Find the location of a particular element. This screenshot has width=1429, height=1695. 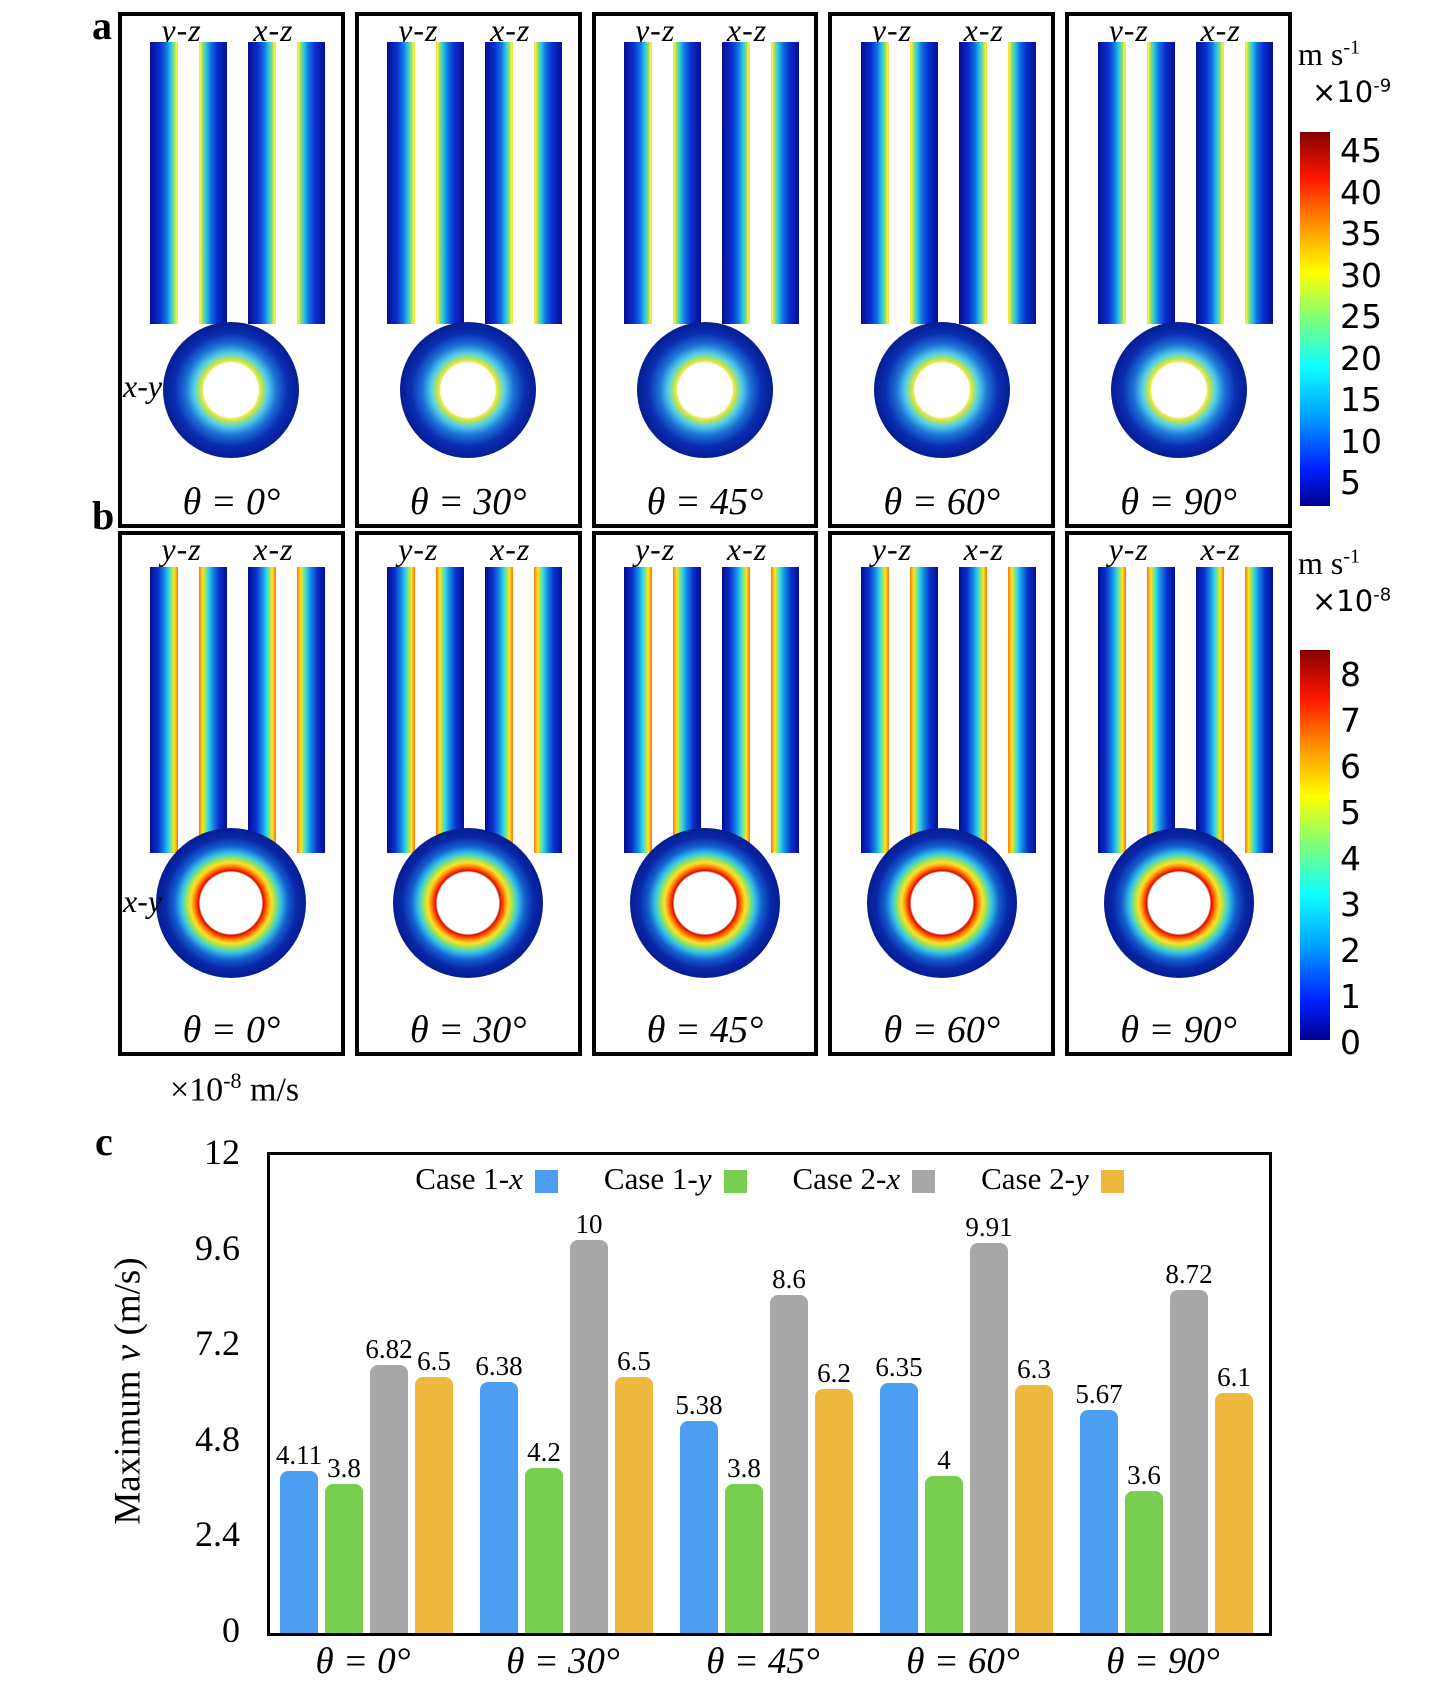

bar-group-theta-45: 5.38 3.8 8.6 6.2 is located at coordinates (764, 1448).